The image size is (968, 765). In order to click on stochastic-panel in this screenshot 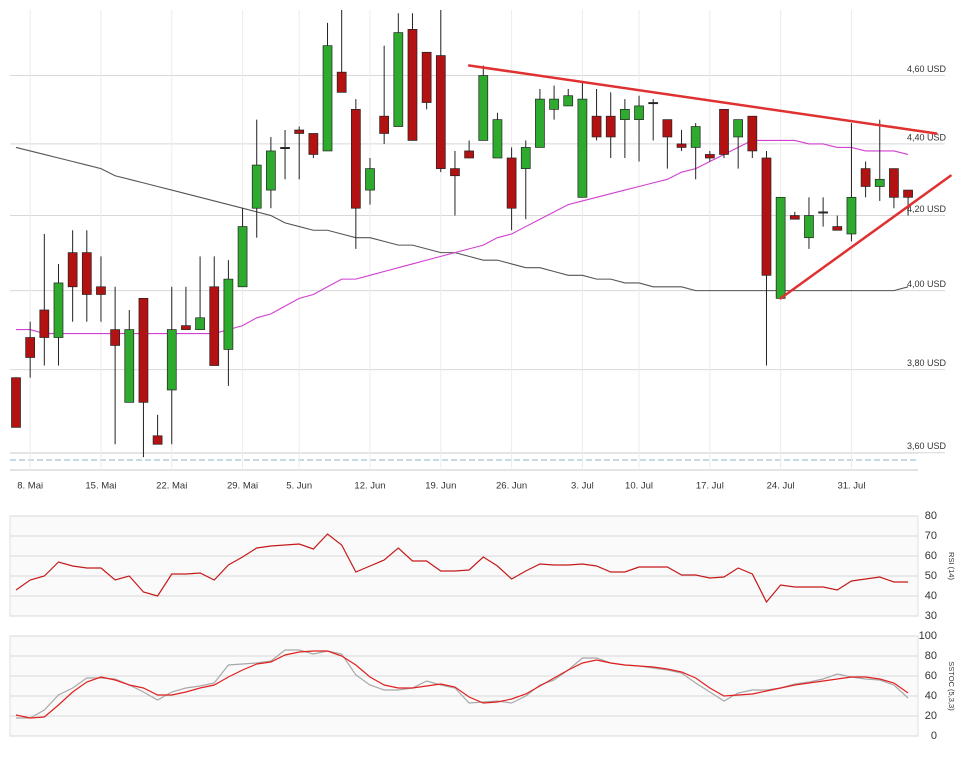, I will do `click(464, 686)`.